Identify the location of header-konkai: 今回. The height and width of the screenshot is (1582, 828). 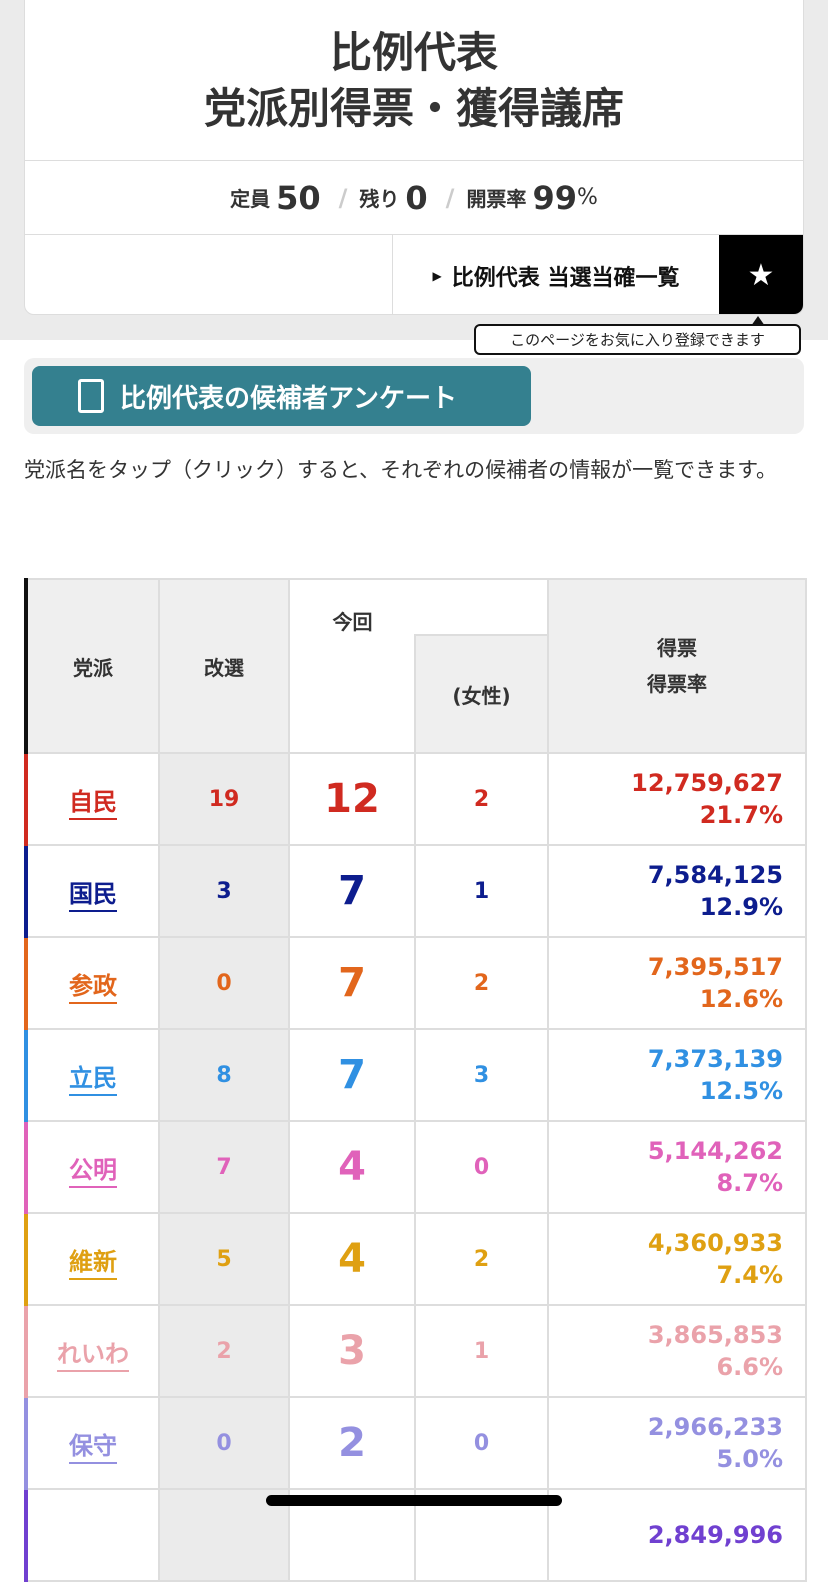
(351, 606).